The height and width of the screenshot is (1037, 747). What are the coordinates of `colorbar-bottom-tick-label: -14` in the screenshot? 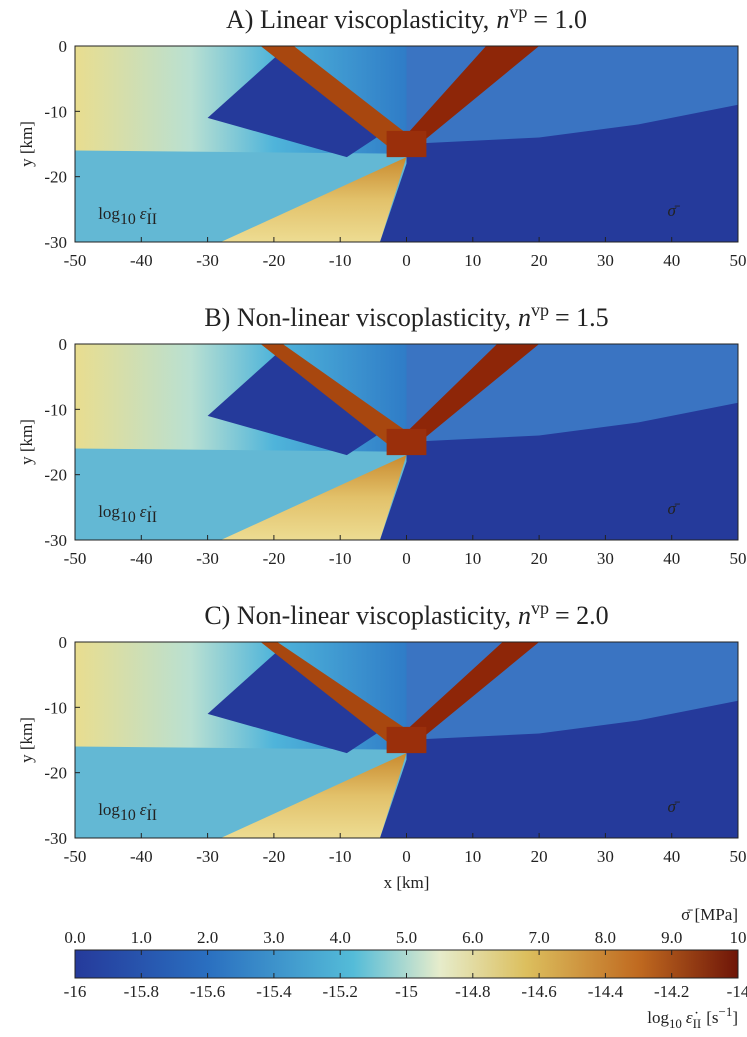 It's located at (737, 991).